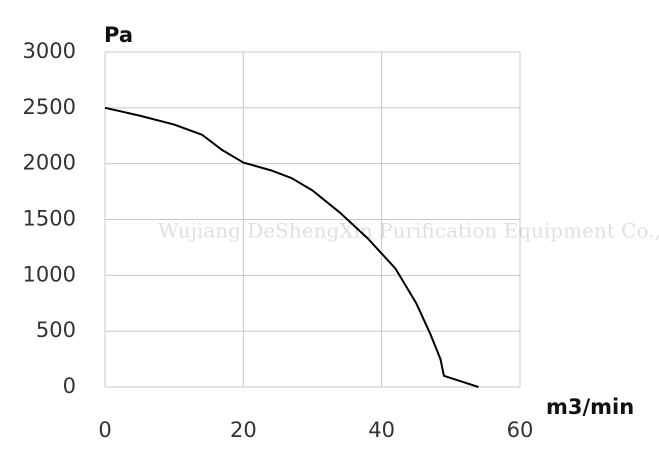 Image resolution: width=659 pixels, height=458 pixels. I want to click on y-tick-label: 3000, so click(49, 51).